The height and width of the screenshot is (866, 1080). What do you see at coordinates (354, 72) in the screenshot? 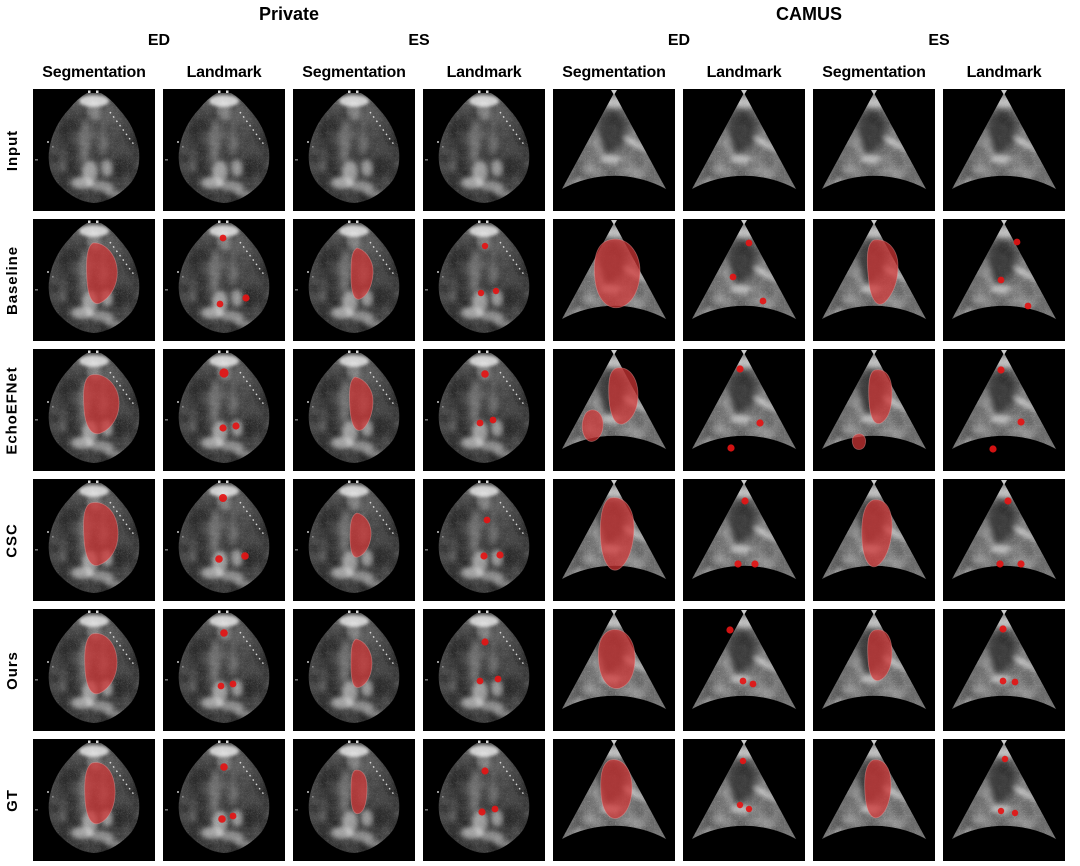
I see `column-header-segmentation-3: Segmentation` at bounding box center [354, 72].